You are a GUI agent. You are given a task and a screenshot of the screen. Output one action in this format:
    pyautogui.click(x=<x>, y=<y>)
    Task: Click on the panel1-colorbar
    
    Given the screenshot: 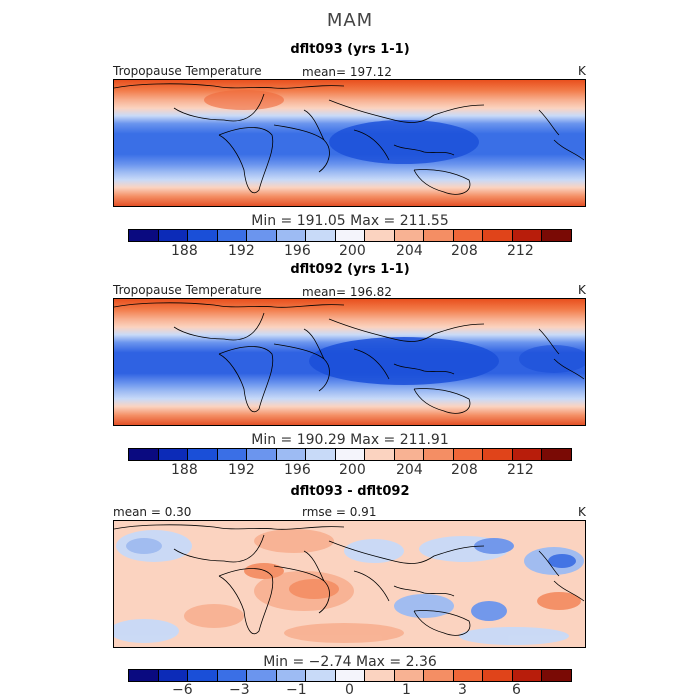 What is the action you would take?
    pyautogui.click(x=350, y=235)
    